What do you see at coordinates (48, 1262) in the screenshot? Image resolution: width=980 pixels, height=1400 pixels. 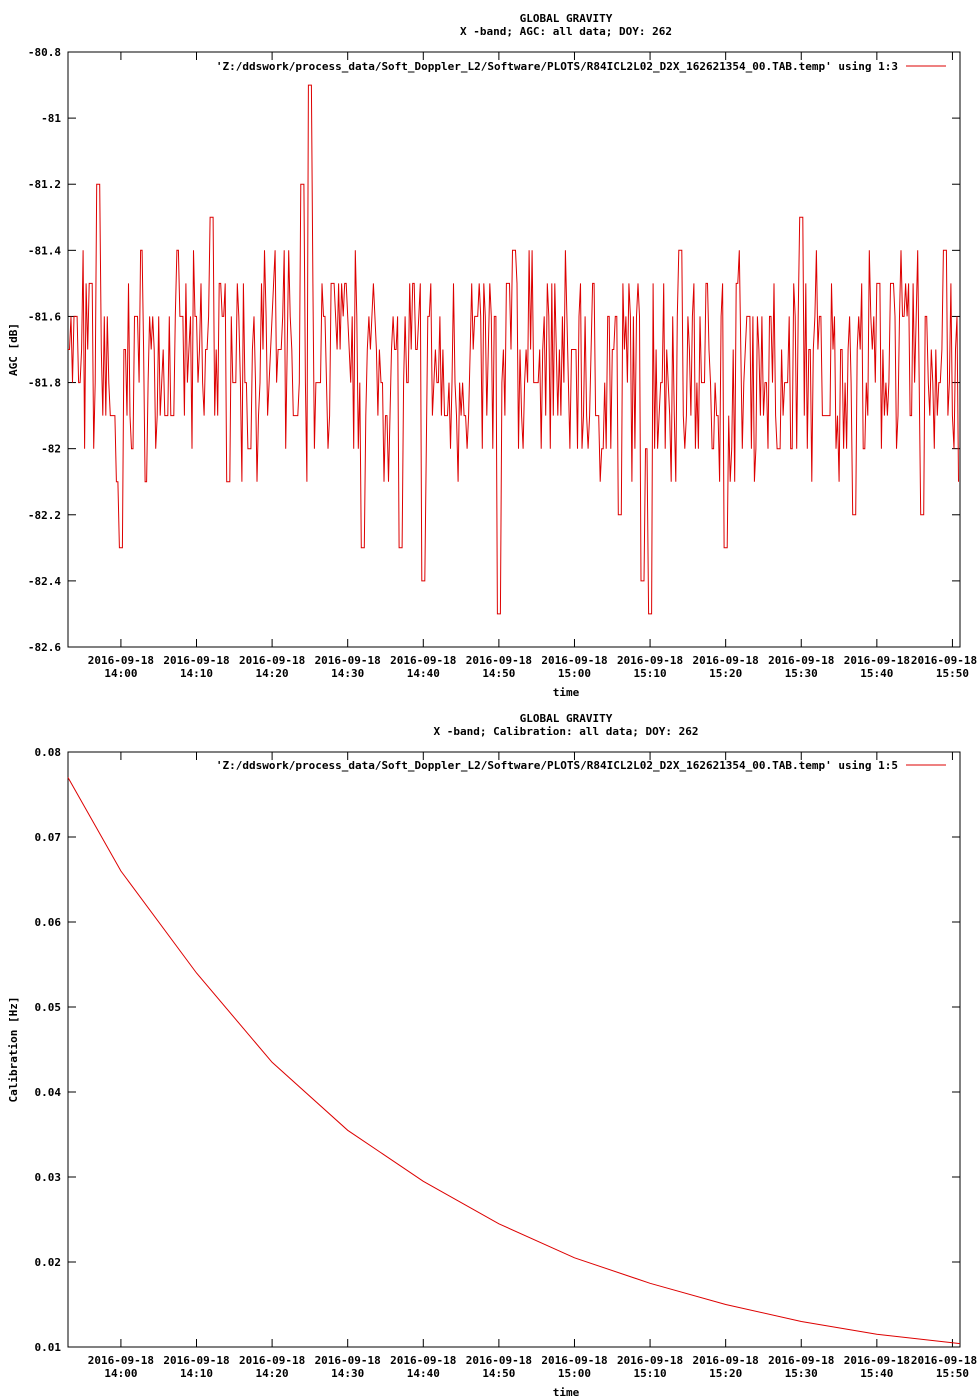 I see `y-tick-label: 0.02` at bounding box center [48, 1262].